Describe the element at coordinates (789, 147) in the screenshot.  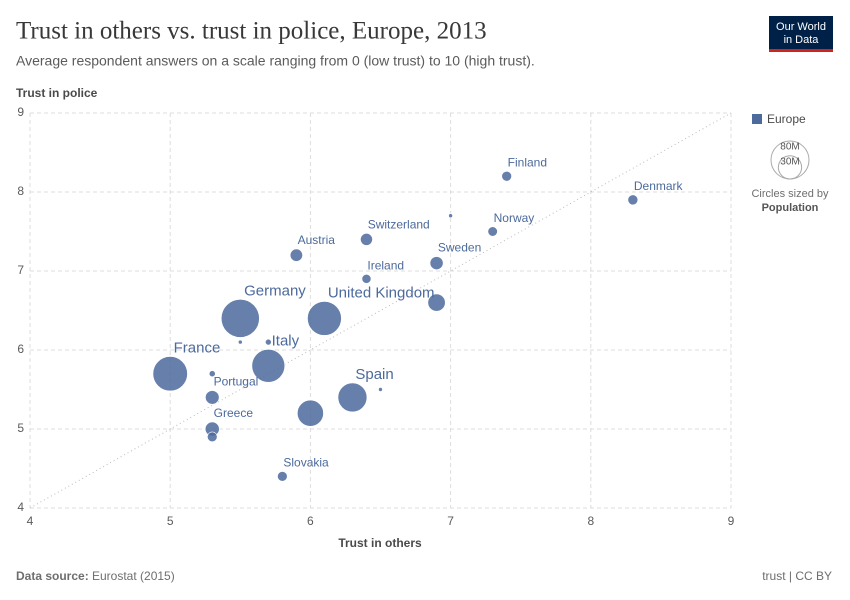
I see `size-key-label: 80M` at that location.